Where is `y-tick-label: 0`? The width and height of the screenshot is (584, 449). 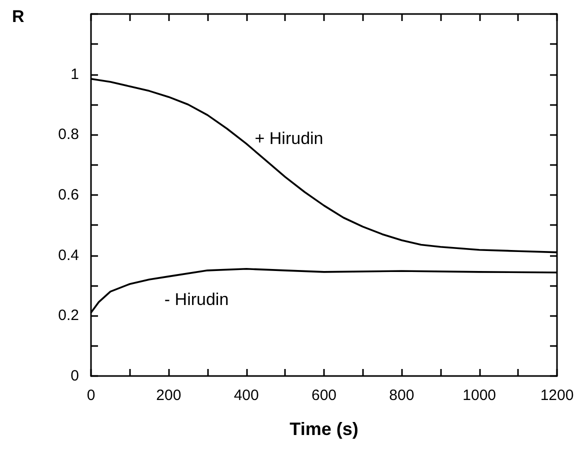 y-tick-label: 0 is located at coordinates (74, 376).